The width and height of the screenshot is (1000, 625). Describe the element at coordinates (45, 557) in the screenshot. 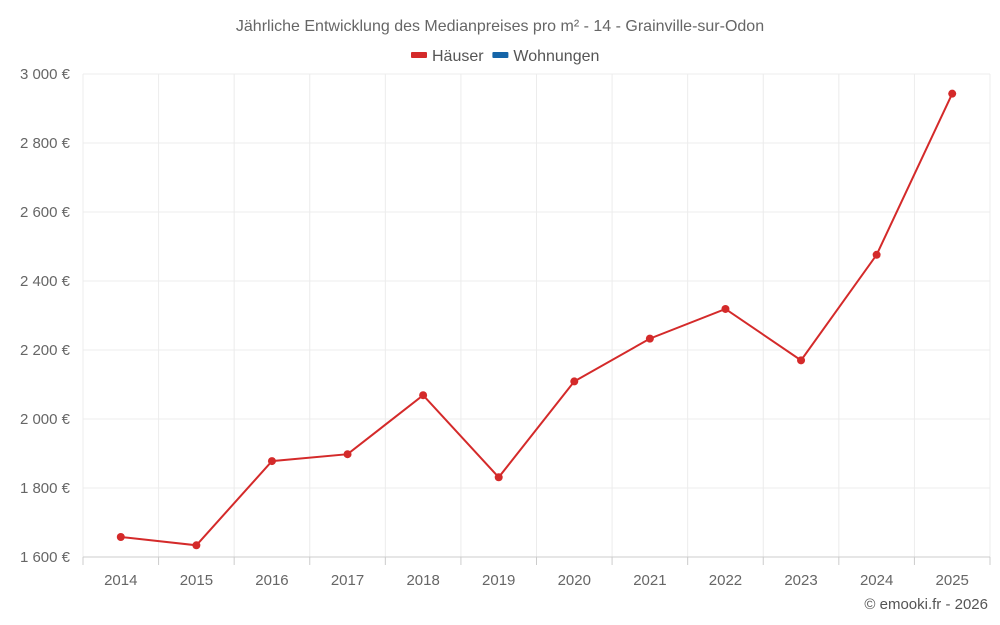

I see `y-tick-label: 1 600 €` at that location.